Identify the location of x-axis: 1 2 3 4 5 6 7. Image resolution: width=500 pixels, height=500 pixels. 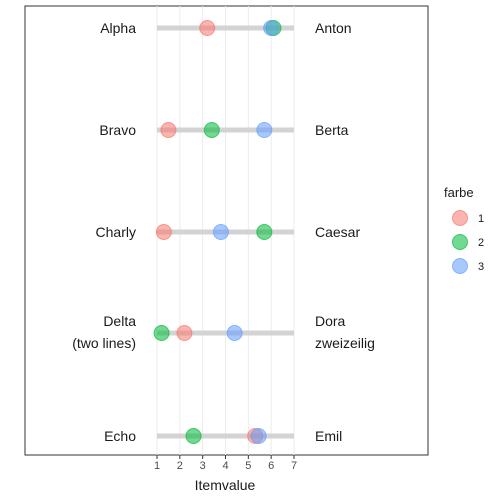
(225, 463).